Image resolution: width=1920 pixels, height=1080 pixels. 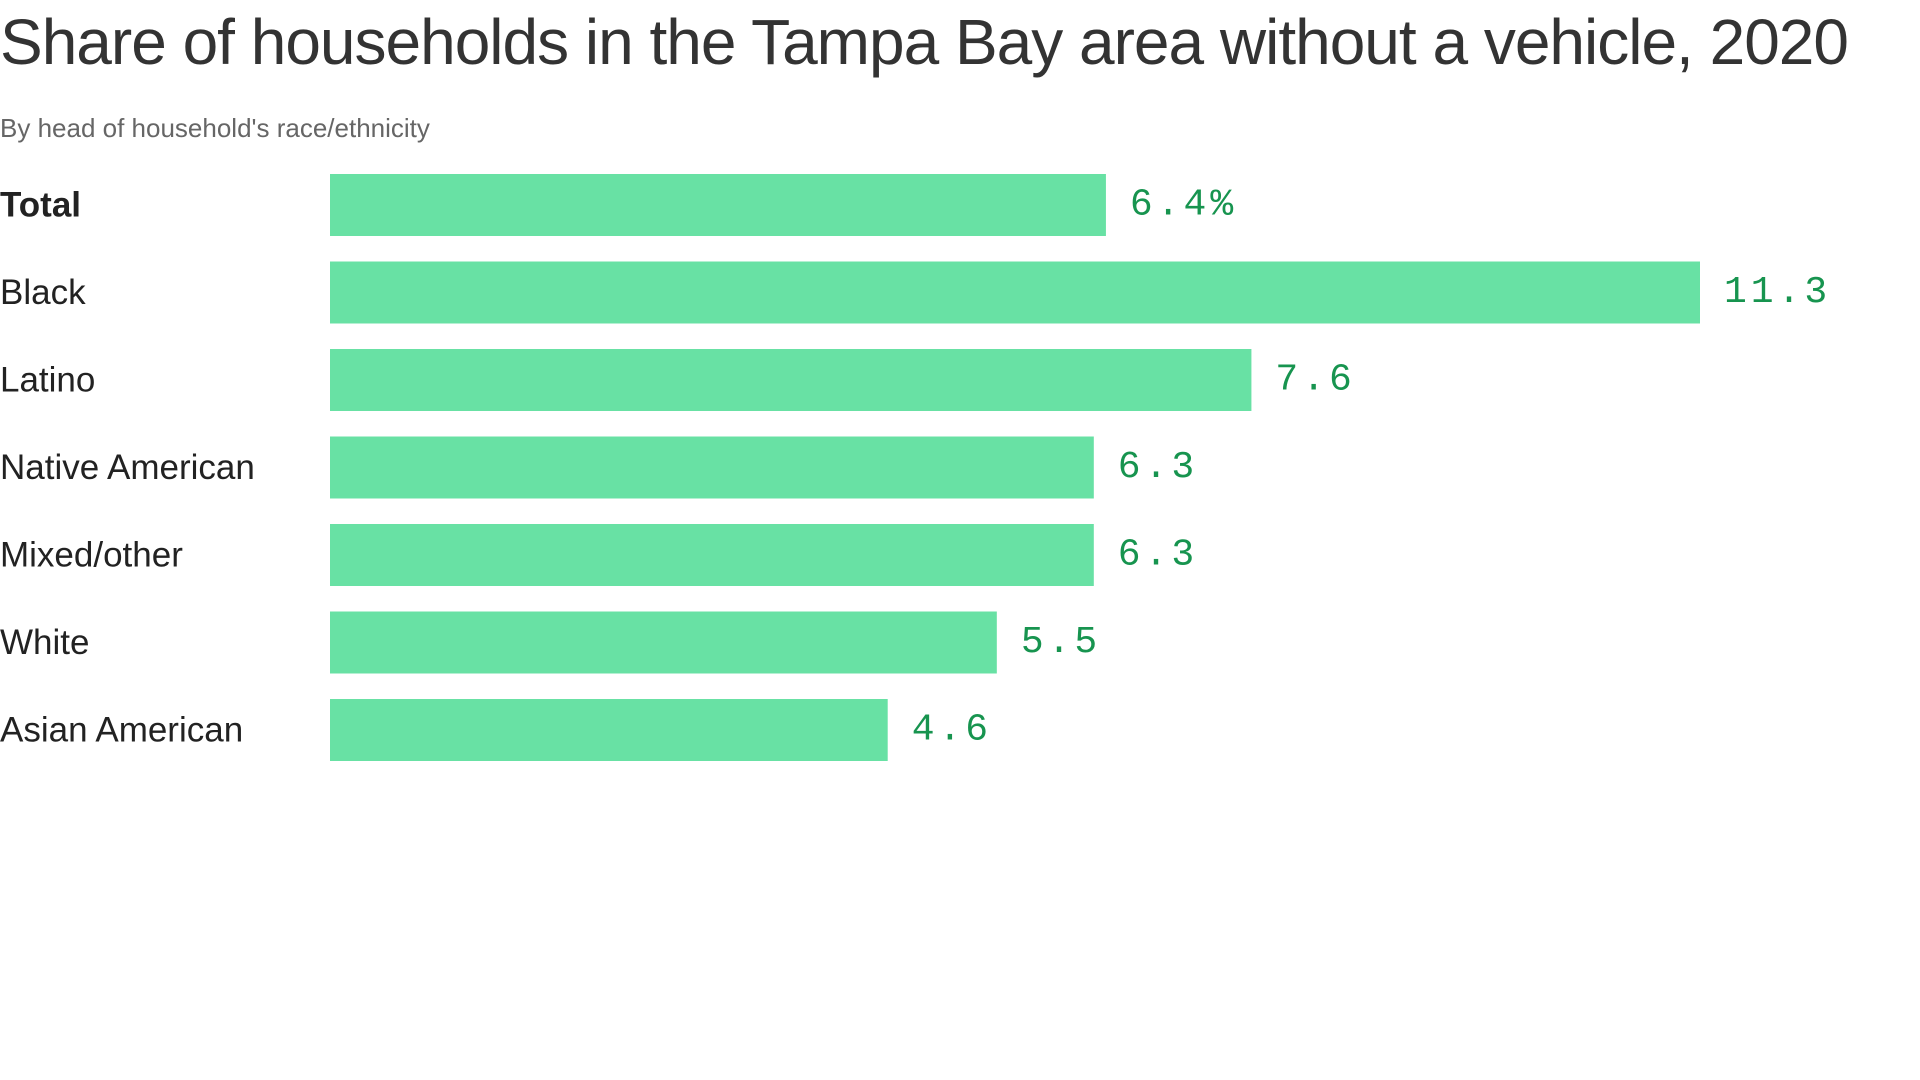 I want to click on category-label: Native American, so click(x=127, y=467).